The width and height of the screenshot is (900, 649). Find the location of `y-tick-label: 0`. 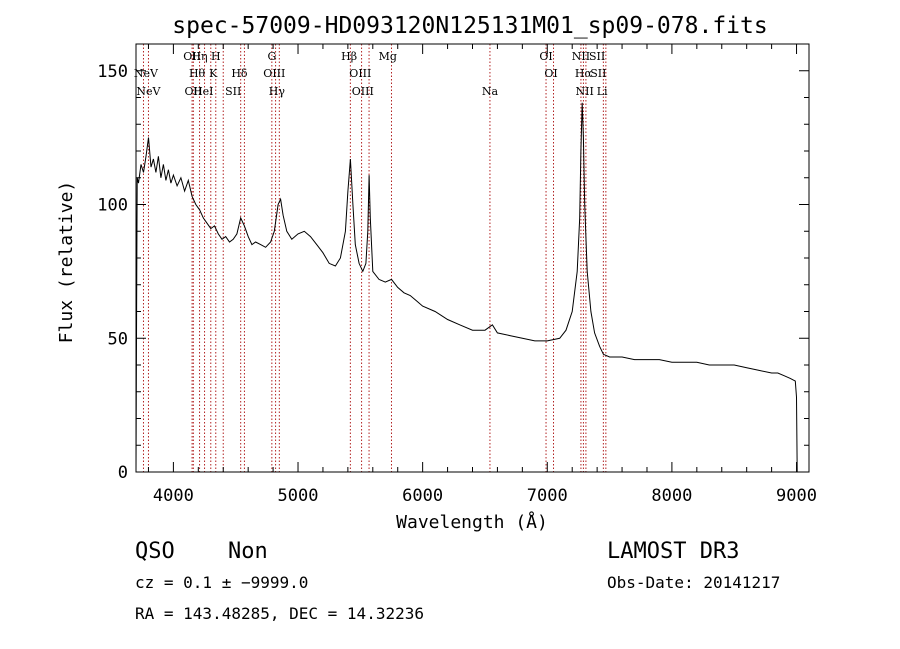

y-tick-label: 0 is located at coordinates (123, 473).